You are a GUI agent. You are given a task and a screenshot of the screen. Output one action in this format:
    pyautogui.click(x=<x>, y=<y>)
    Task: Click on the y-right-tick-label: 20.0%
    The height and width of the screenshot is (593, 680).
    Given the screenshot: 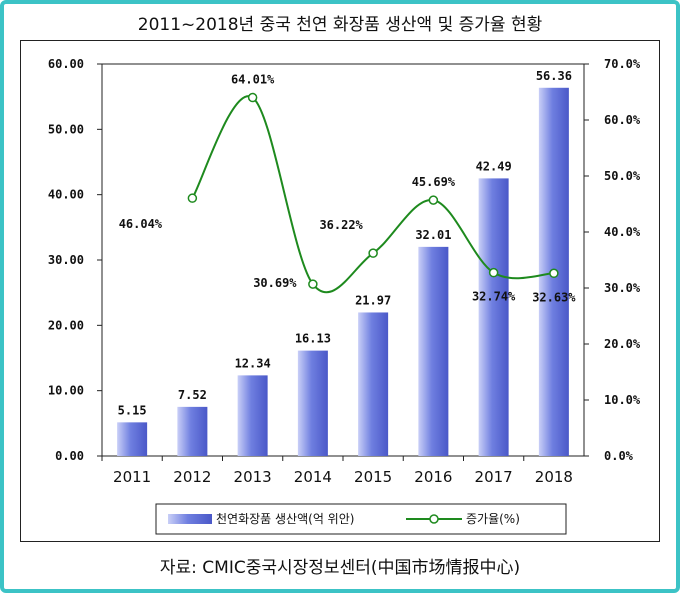 What is the action you would take?
    pyautogui.click(x=622, y=344)
    